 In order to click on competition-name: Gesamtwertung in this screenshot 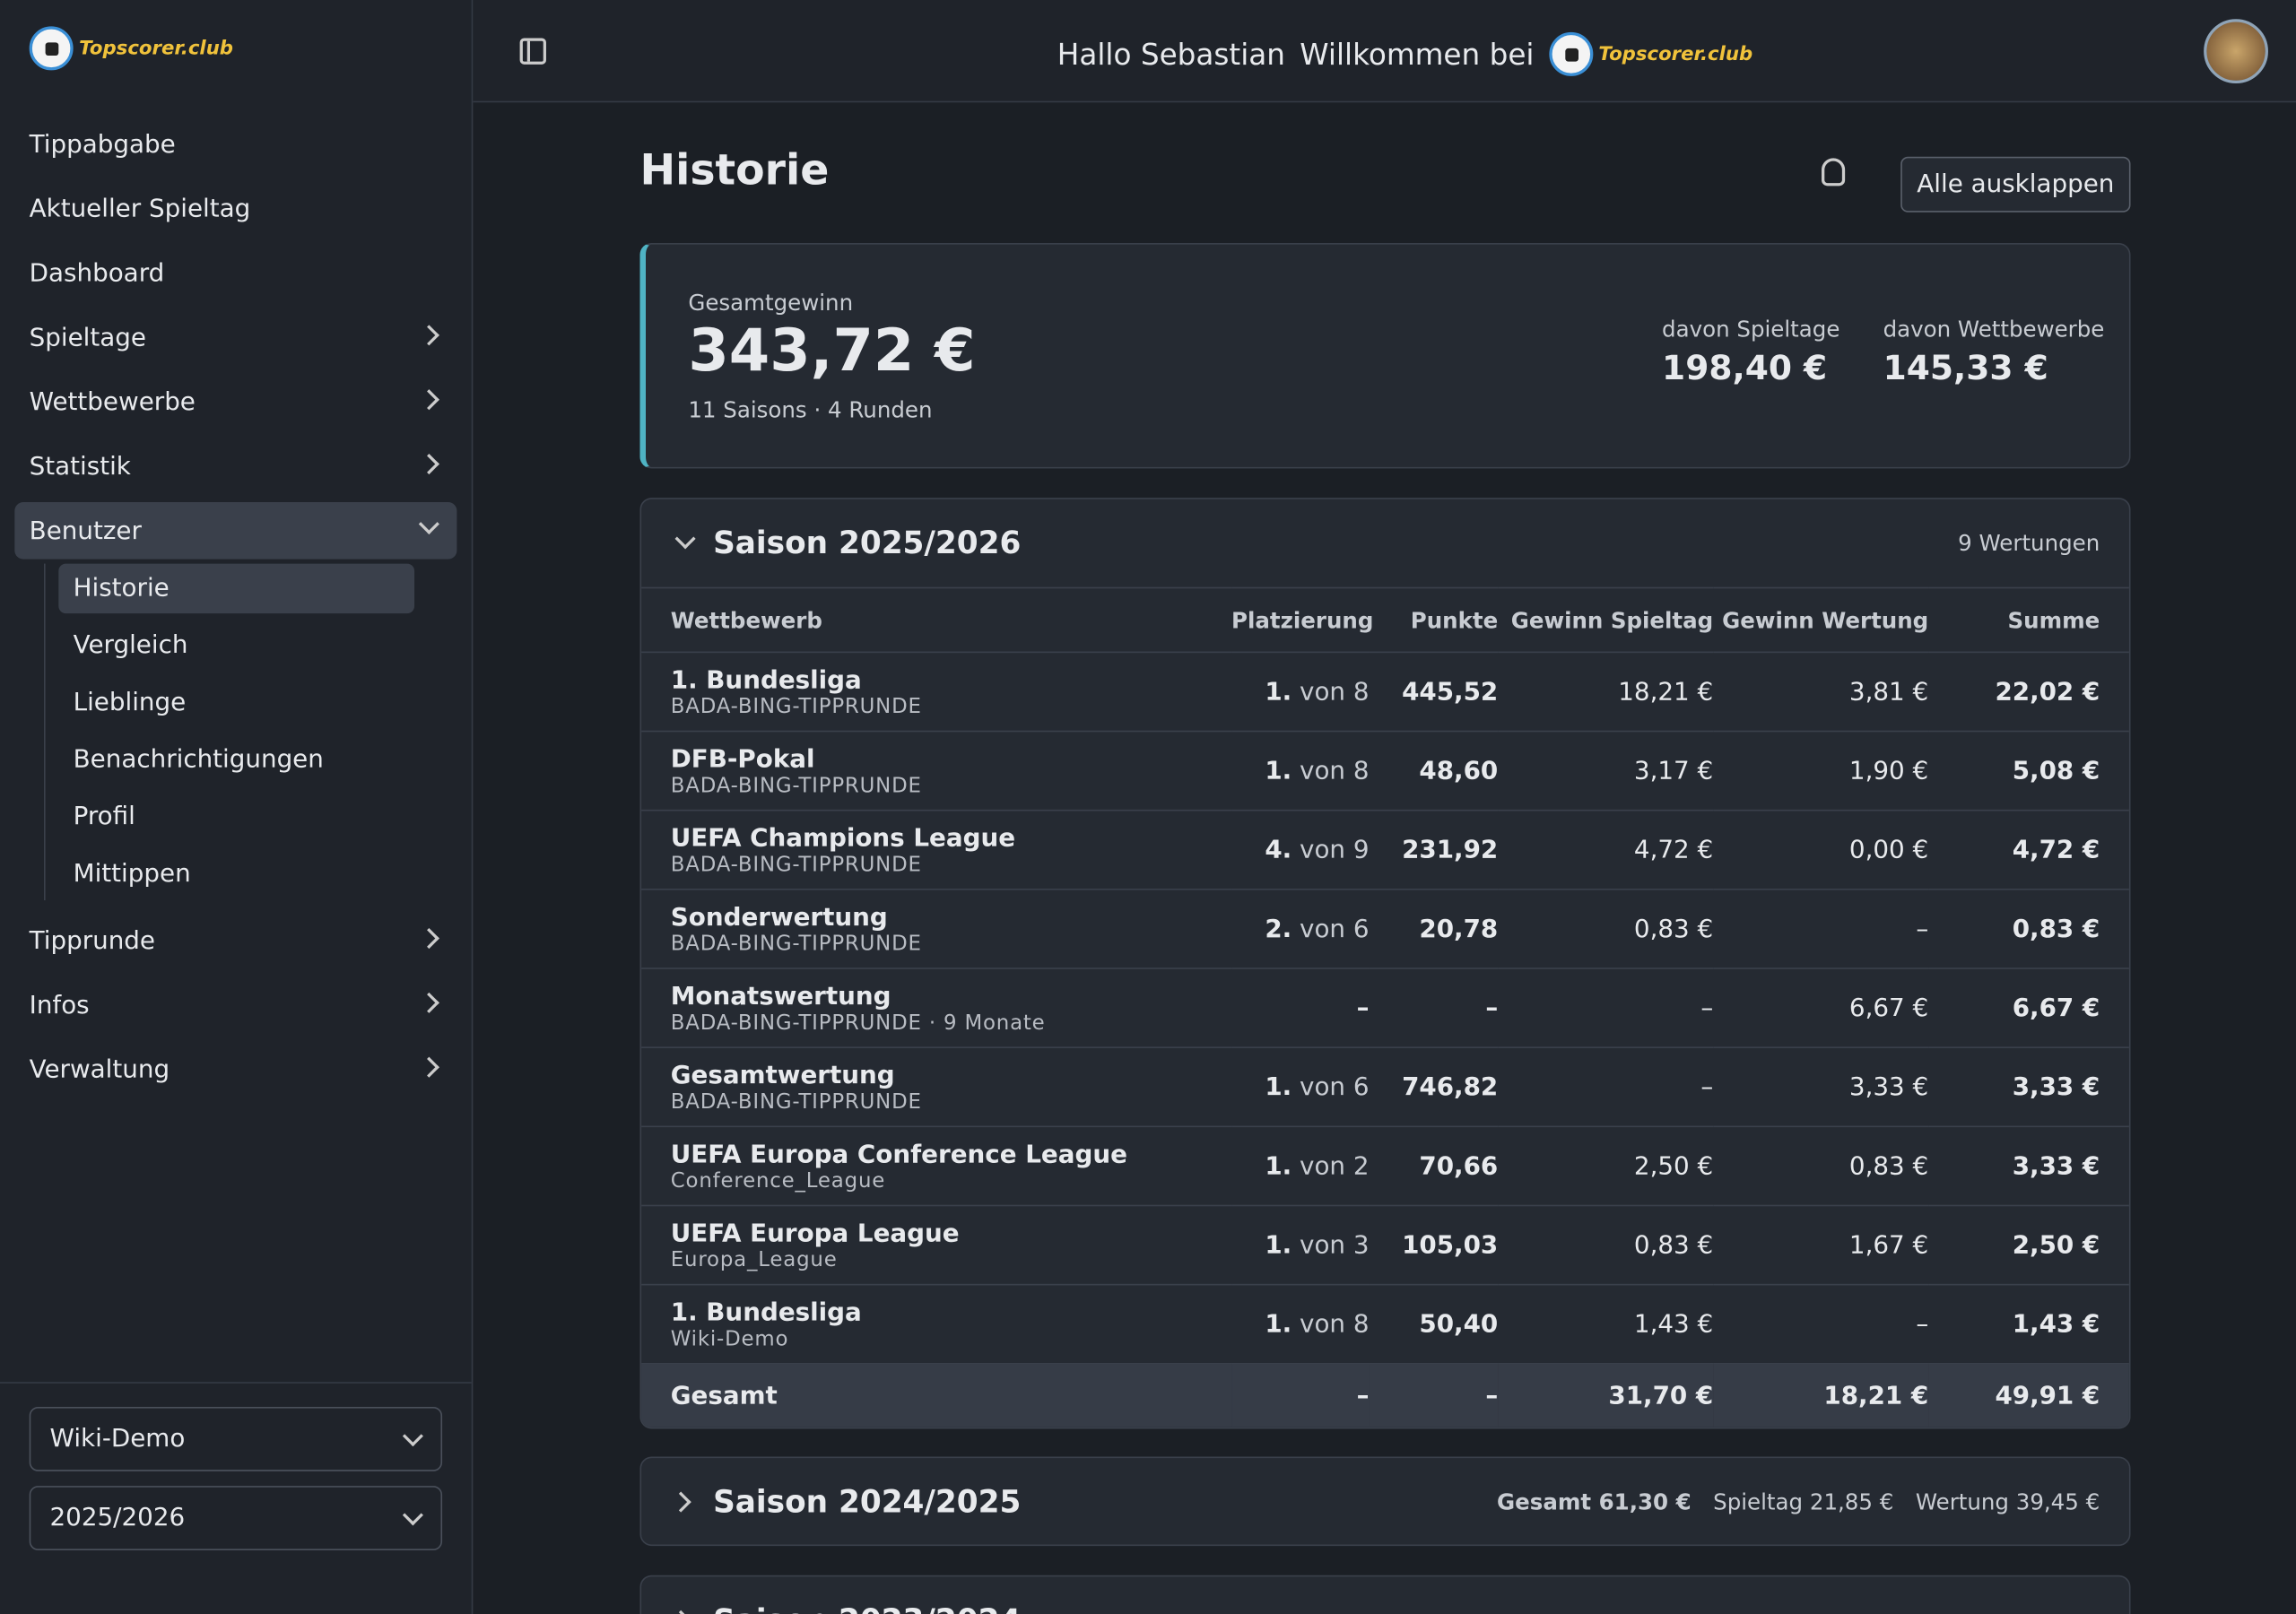, I will do `click(782, 1075)`.